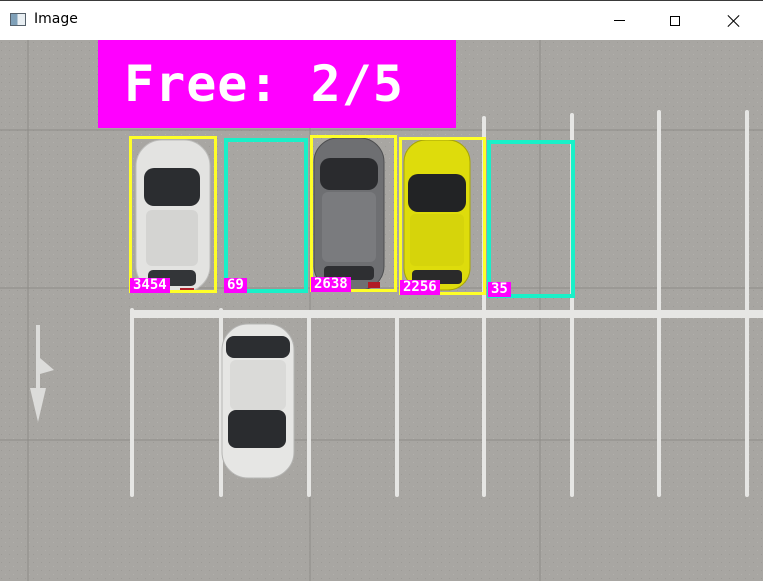  Describe the element at coordinates (18, 19) in the screenshot. I see `image-window-icon` at that location.